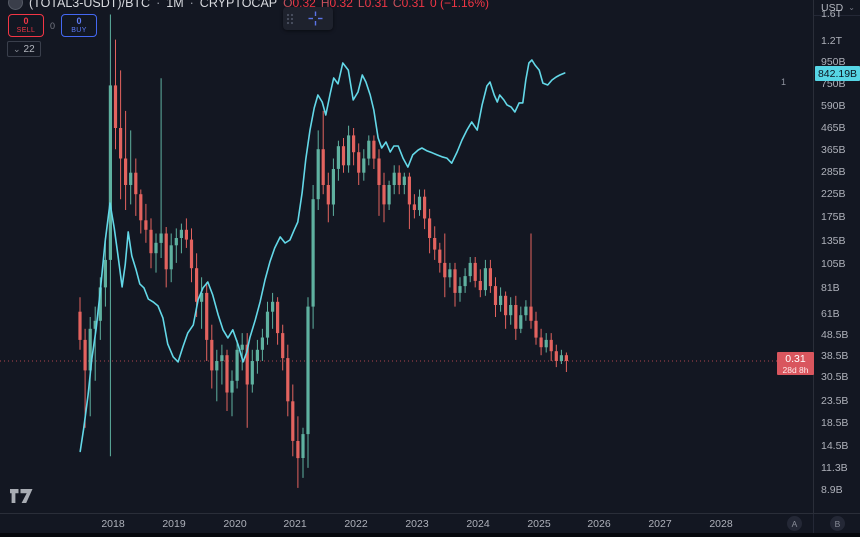 This screenshot has width=860, height=537. I want to click on tradingview-logo, so click(21, 498).